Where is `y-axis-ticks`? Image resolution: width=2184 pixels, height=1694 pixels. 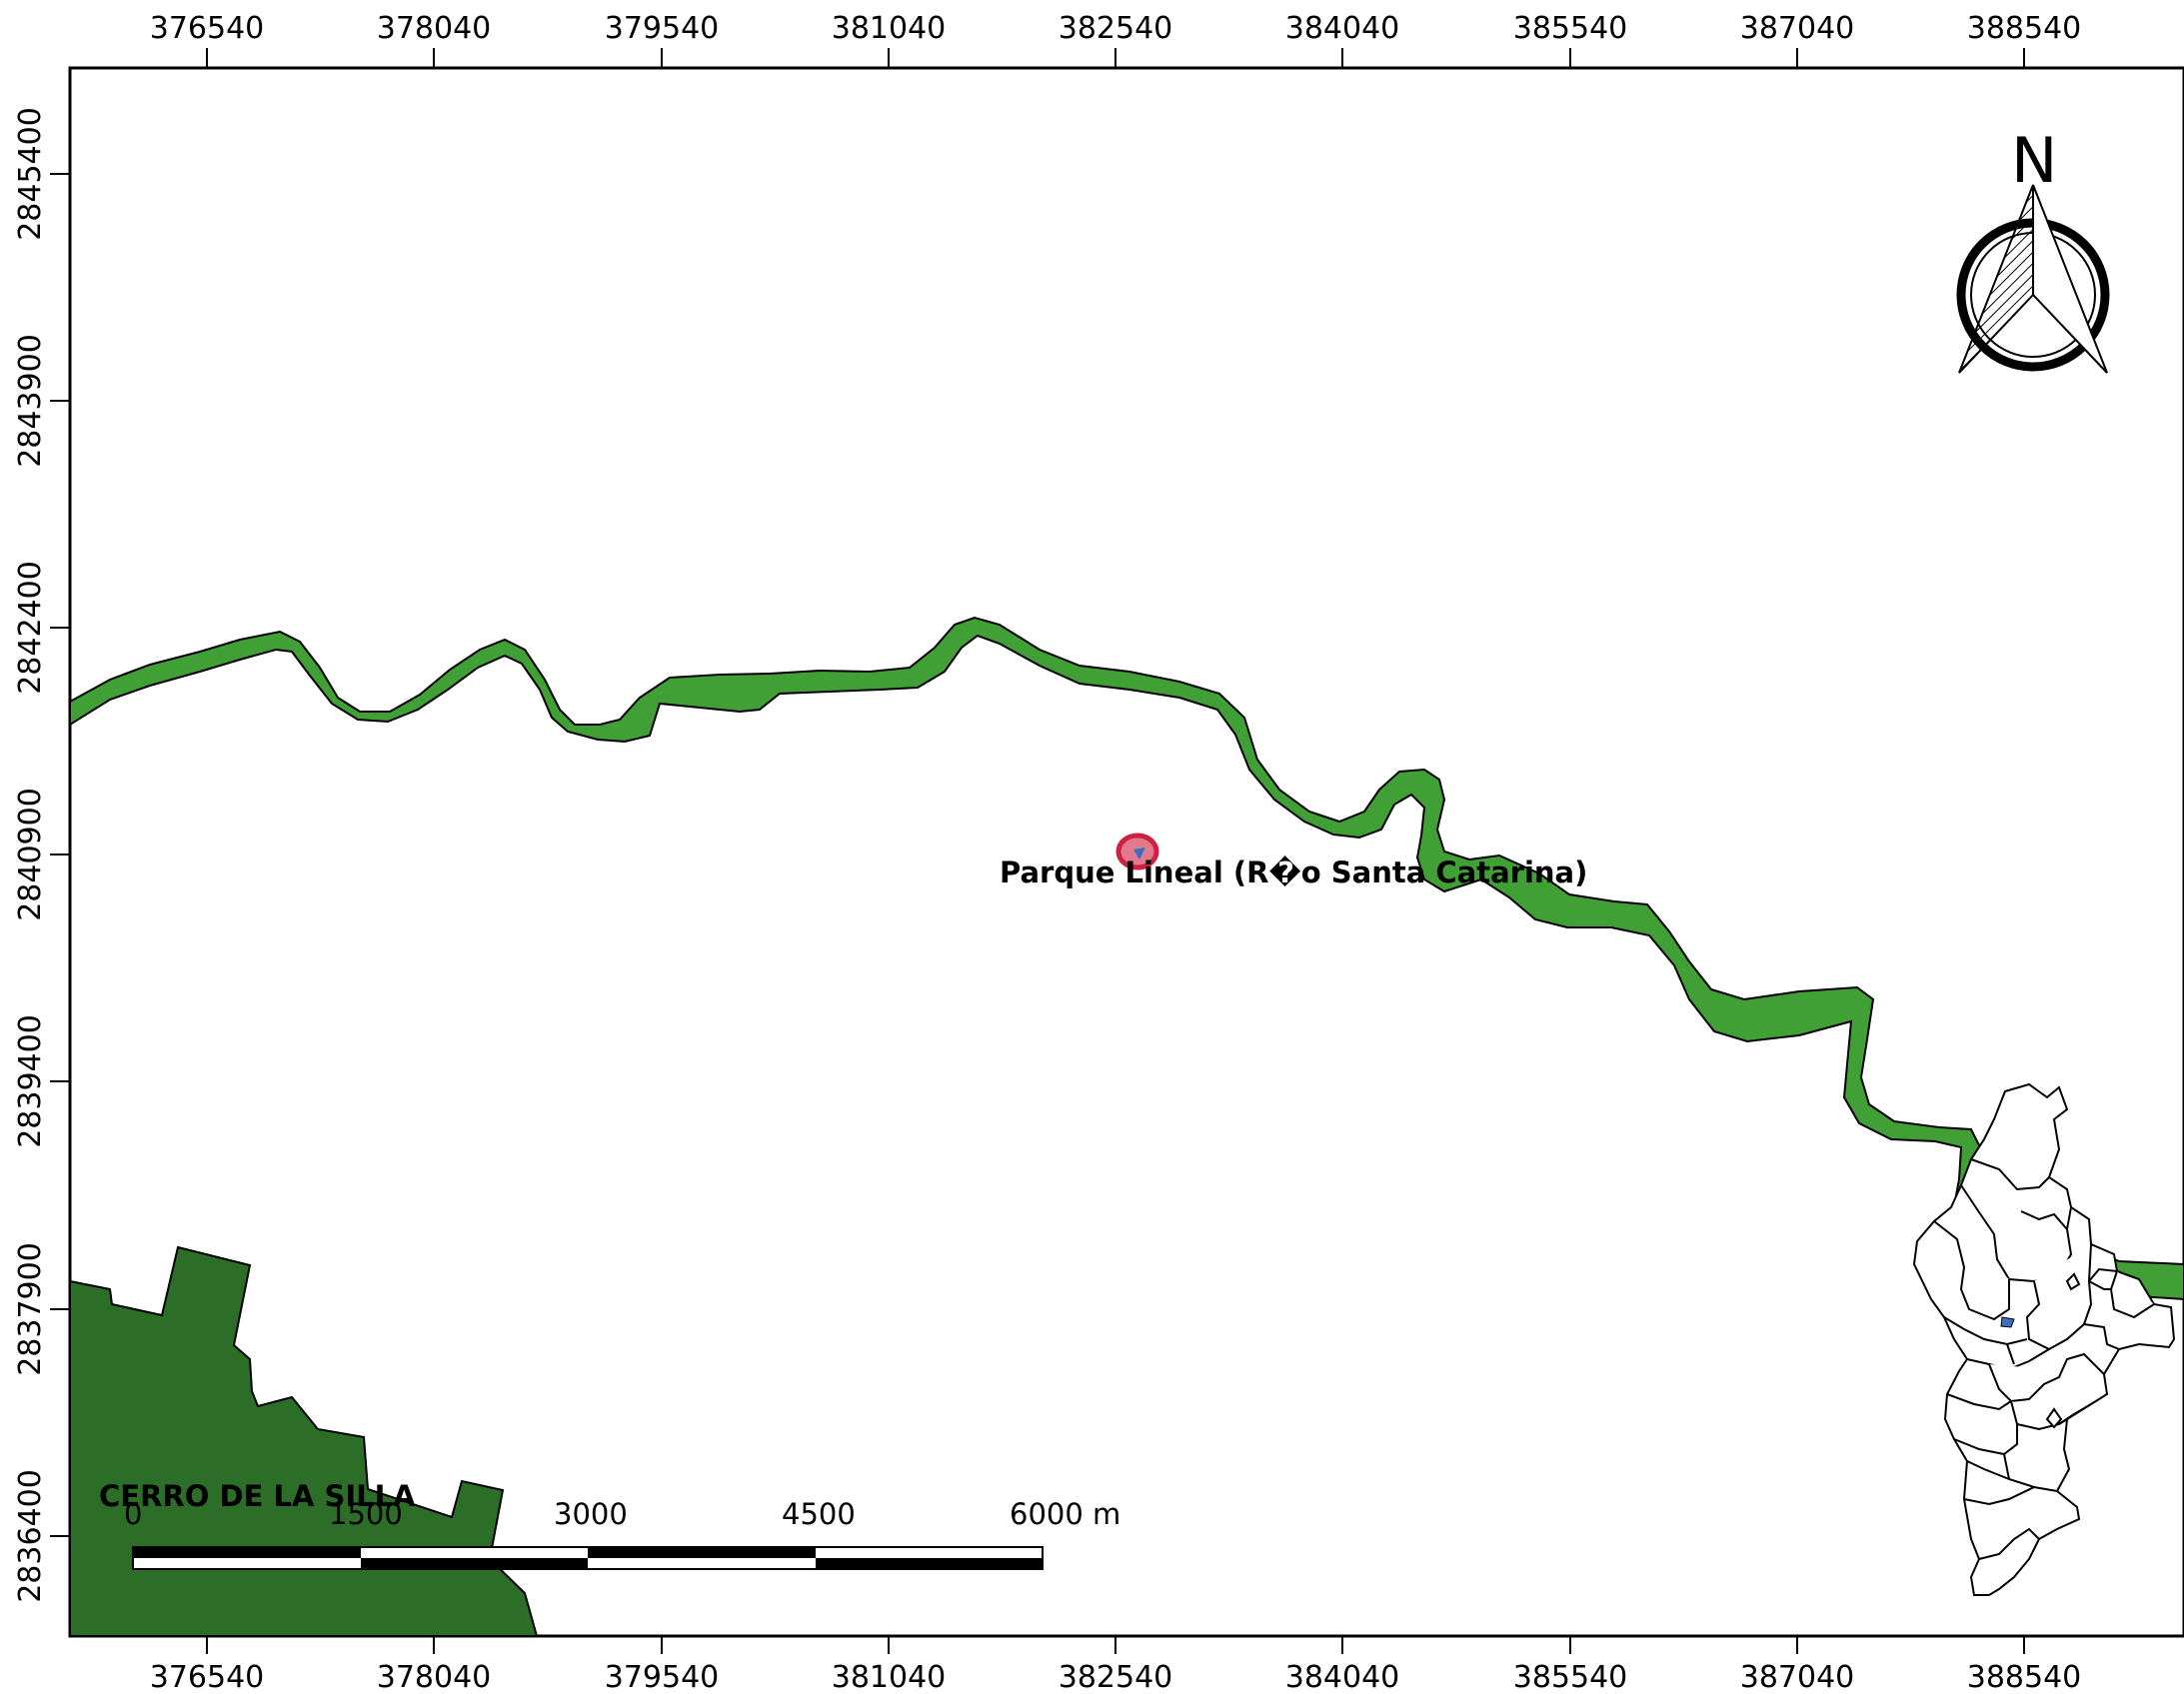
y-axis-ticks is located at coordinates (60, 855).